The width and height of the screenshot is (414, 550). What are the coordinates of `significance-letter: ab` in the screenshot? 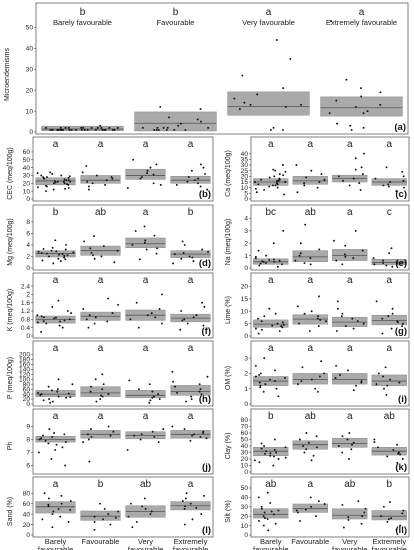 It's located at (101, 212).